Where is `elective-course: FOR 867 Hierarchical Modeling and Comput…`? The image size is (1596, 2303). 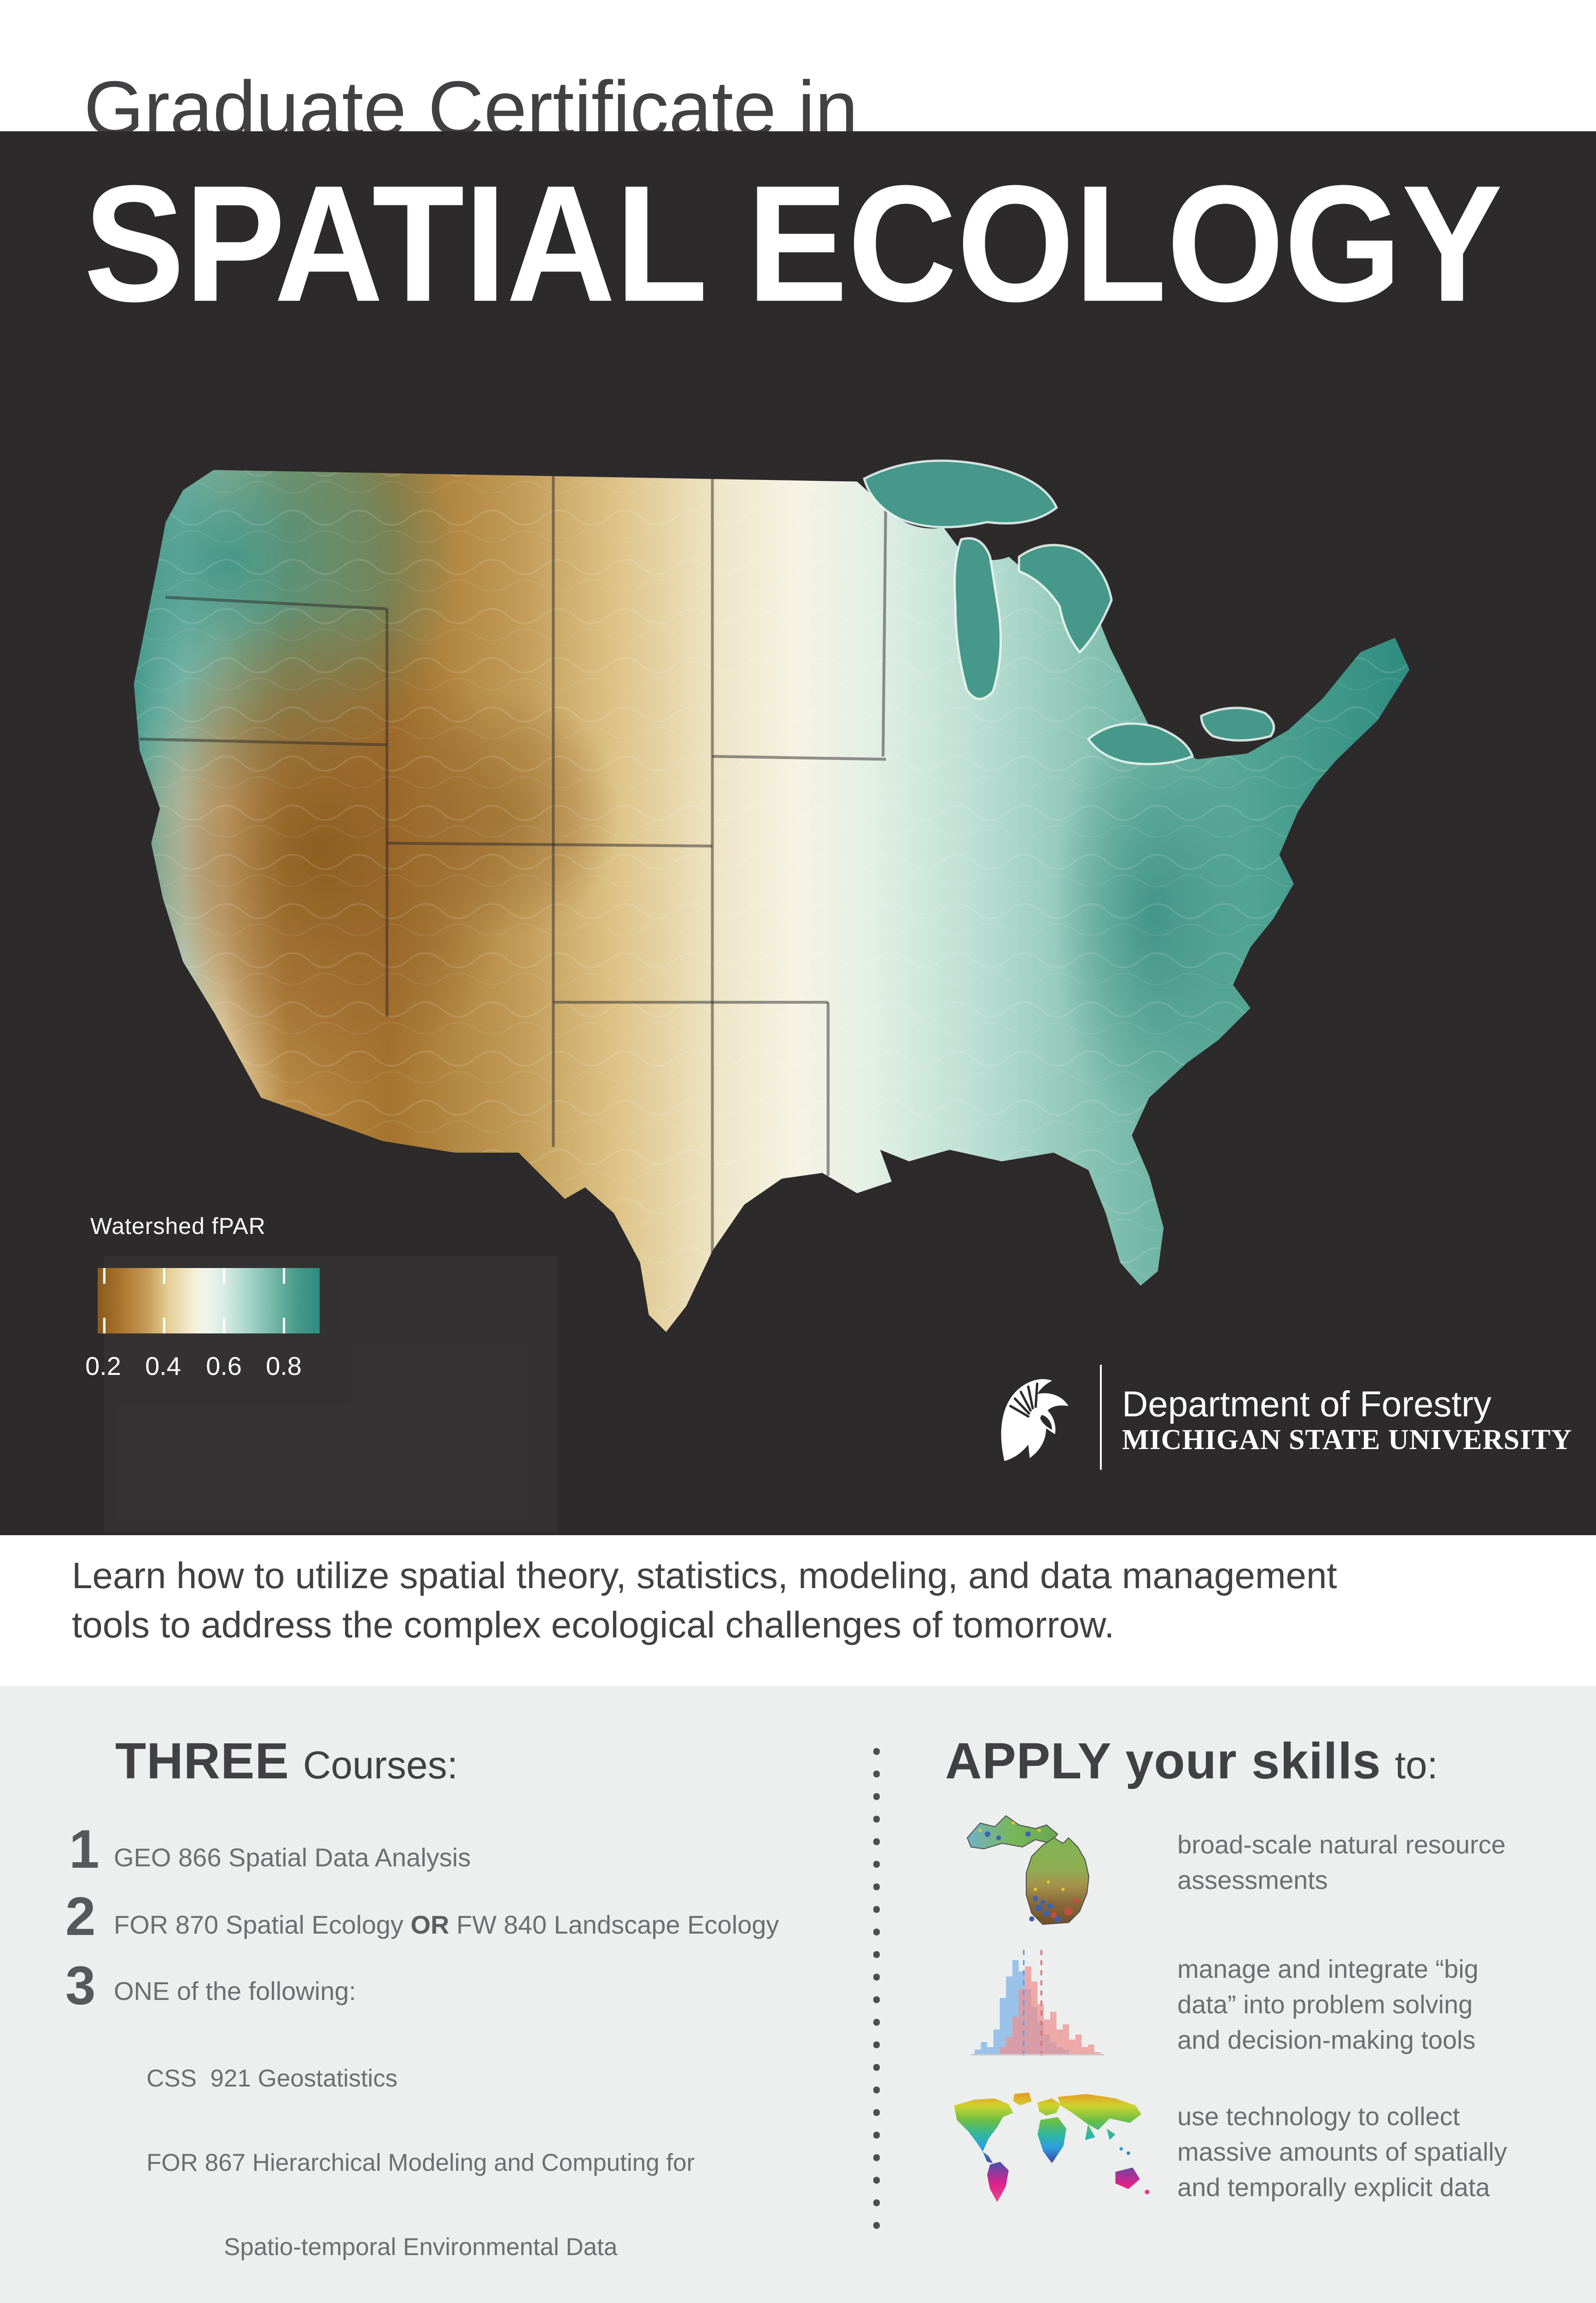 elective-course: FOR 867 Hierarchical Modeling and Comput… is located at coordinates (421, 2162).